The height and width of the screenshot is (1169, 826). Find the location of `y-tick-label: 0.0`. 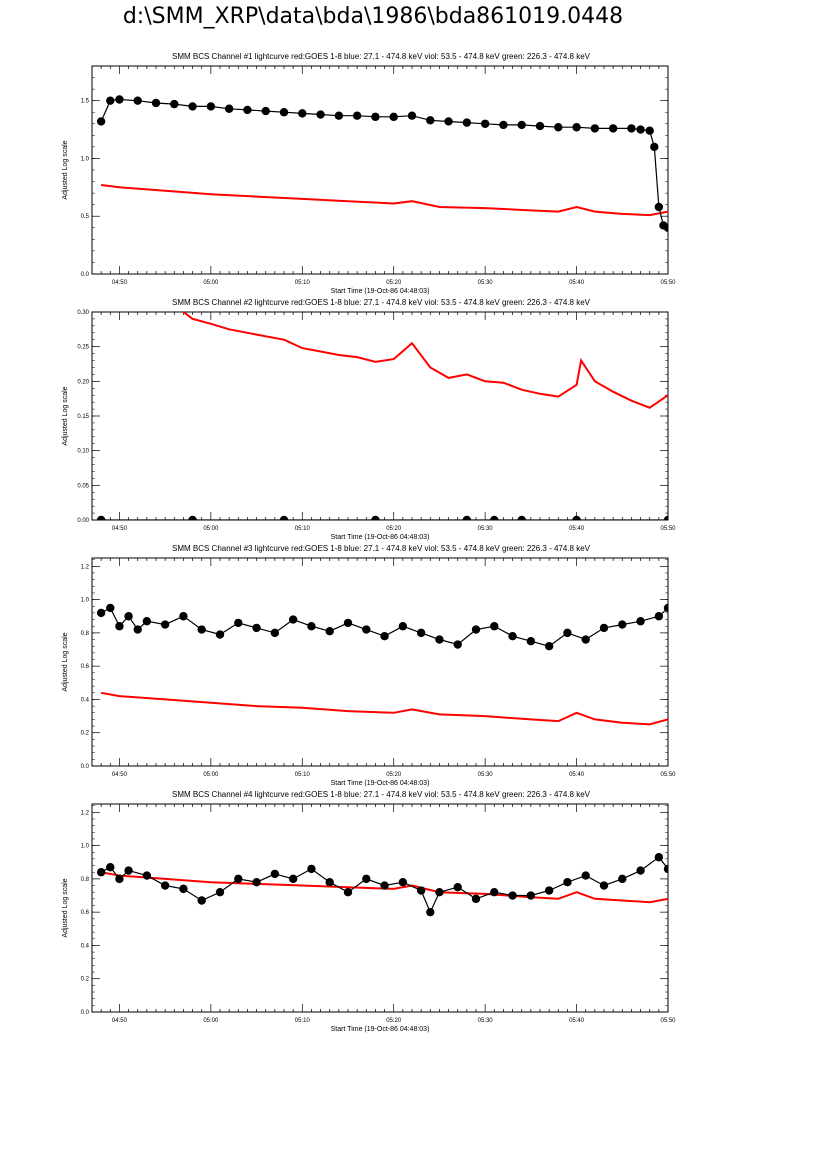

y-tick-label: 0.0 is located at coordinates (85, 275).